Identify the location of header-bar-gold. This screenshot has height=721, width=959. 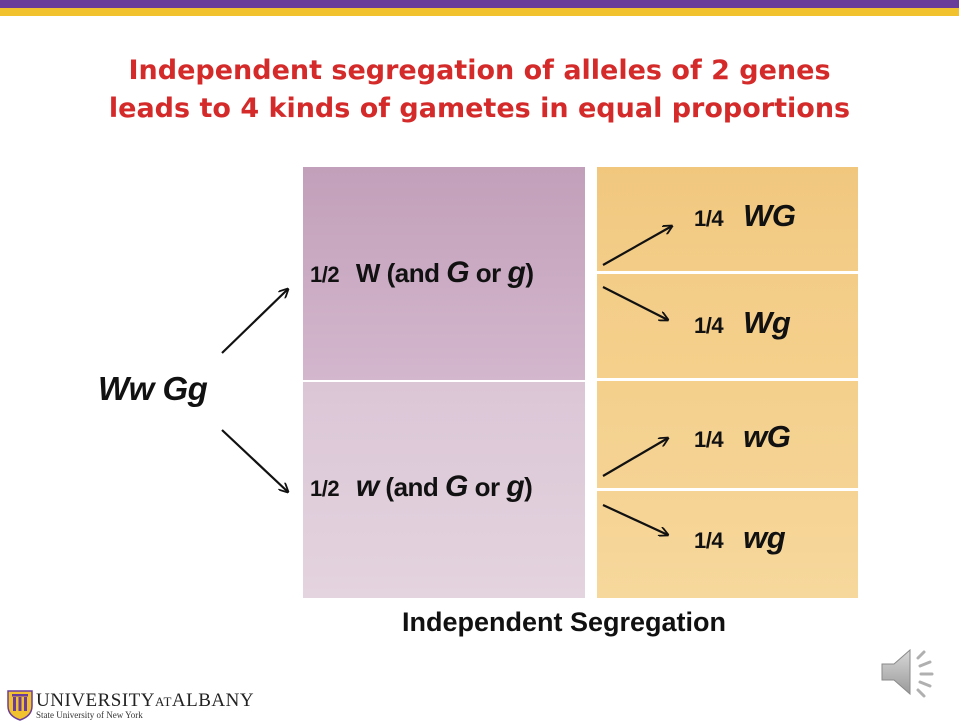
(479, 12).